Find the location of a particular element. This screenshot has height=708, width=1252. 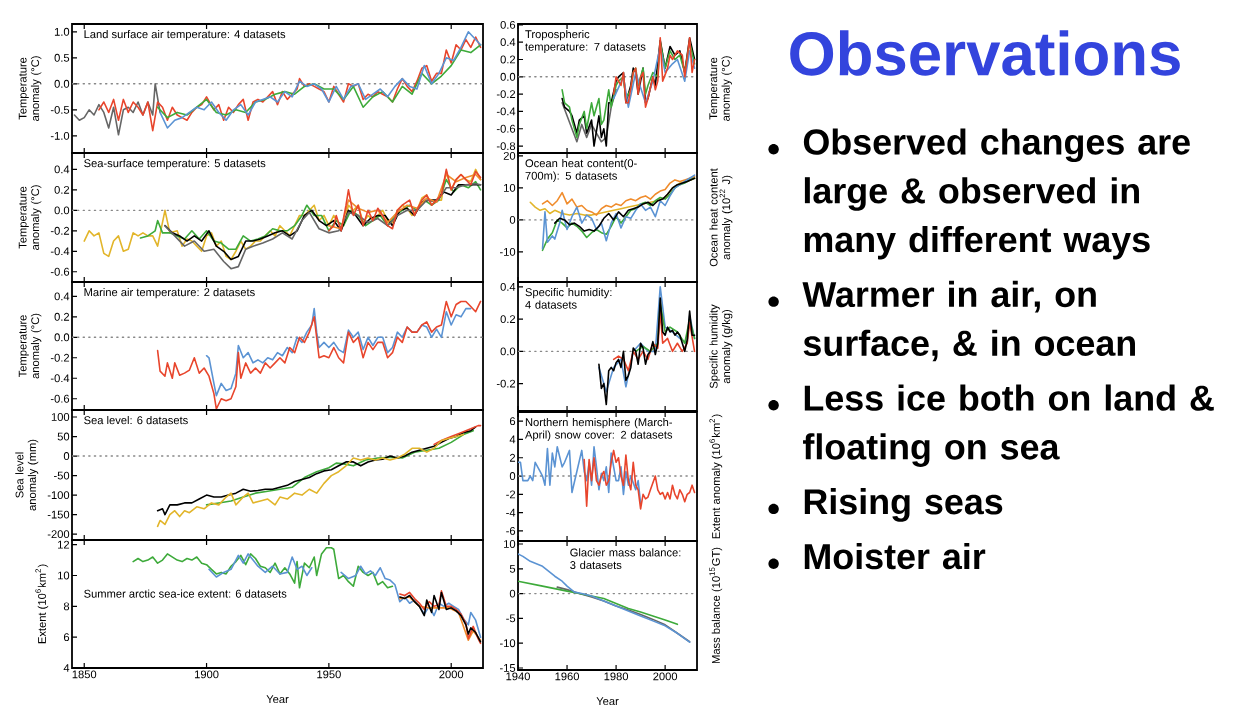

y-axis-title: Extent anomaly (10$^{6}$km$^{2}$) is located at coordinates (716, 476).